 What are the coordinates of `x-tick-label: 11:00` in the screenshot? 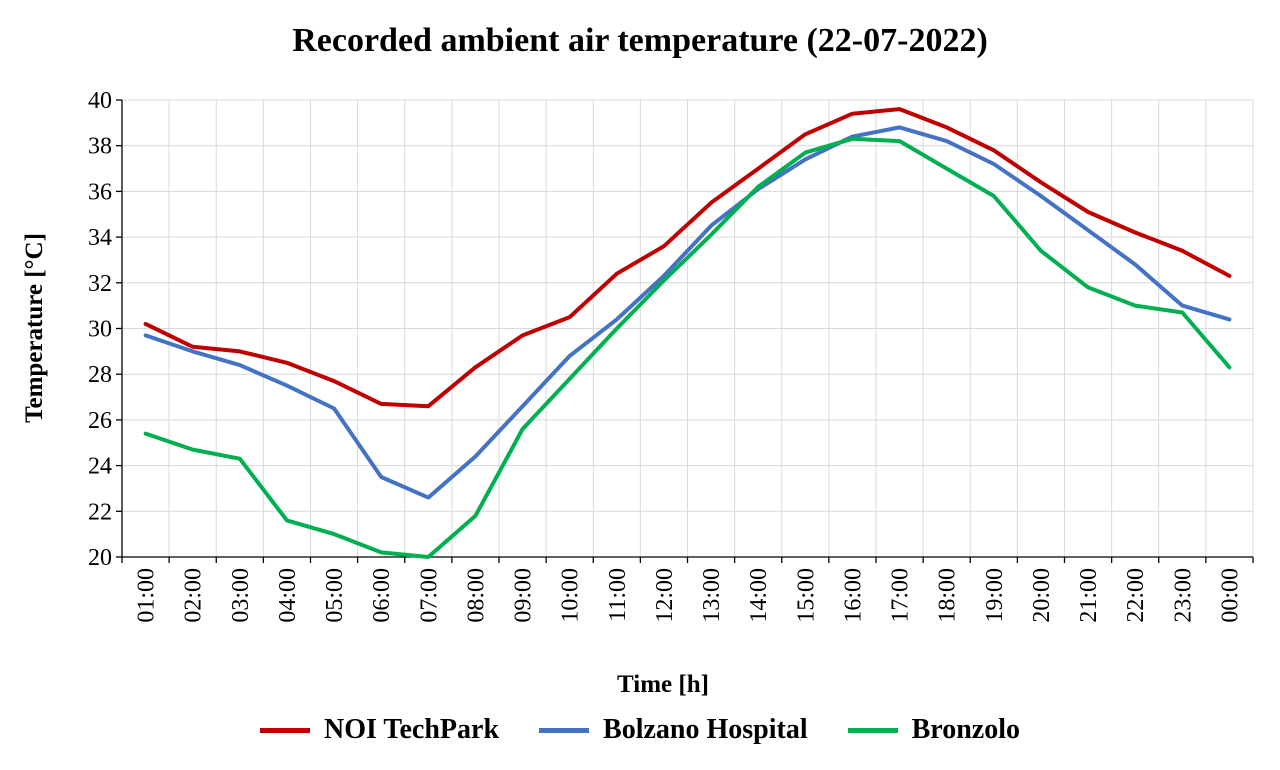 It's located at (618, 595).